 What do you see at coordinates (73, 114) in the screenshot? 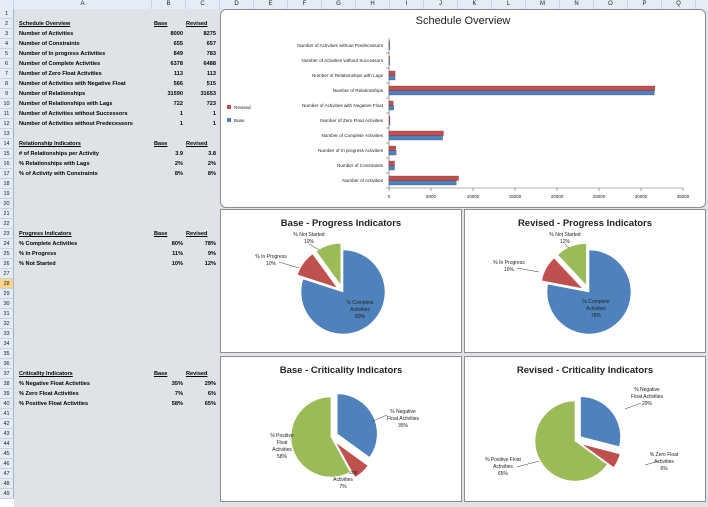
I see `schedule-row-label: Number of Activities without Successors` at bounding box center [73, 114].